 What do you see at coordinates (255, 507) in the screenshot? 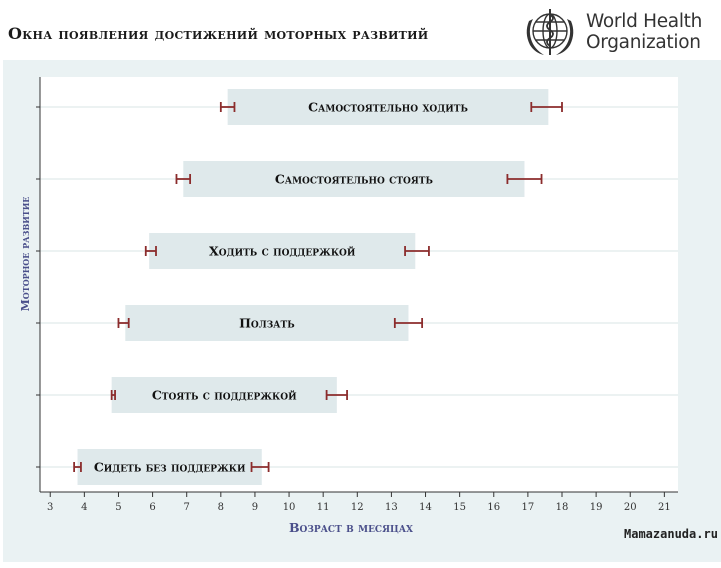
I see `x-tick-label: 9` at bounding box center [255, 507].